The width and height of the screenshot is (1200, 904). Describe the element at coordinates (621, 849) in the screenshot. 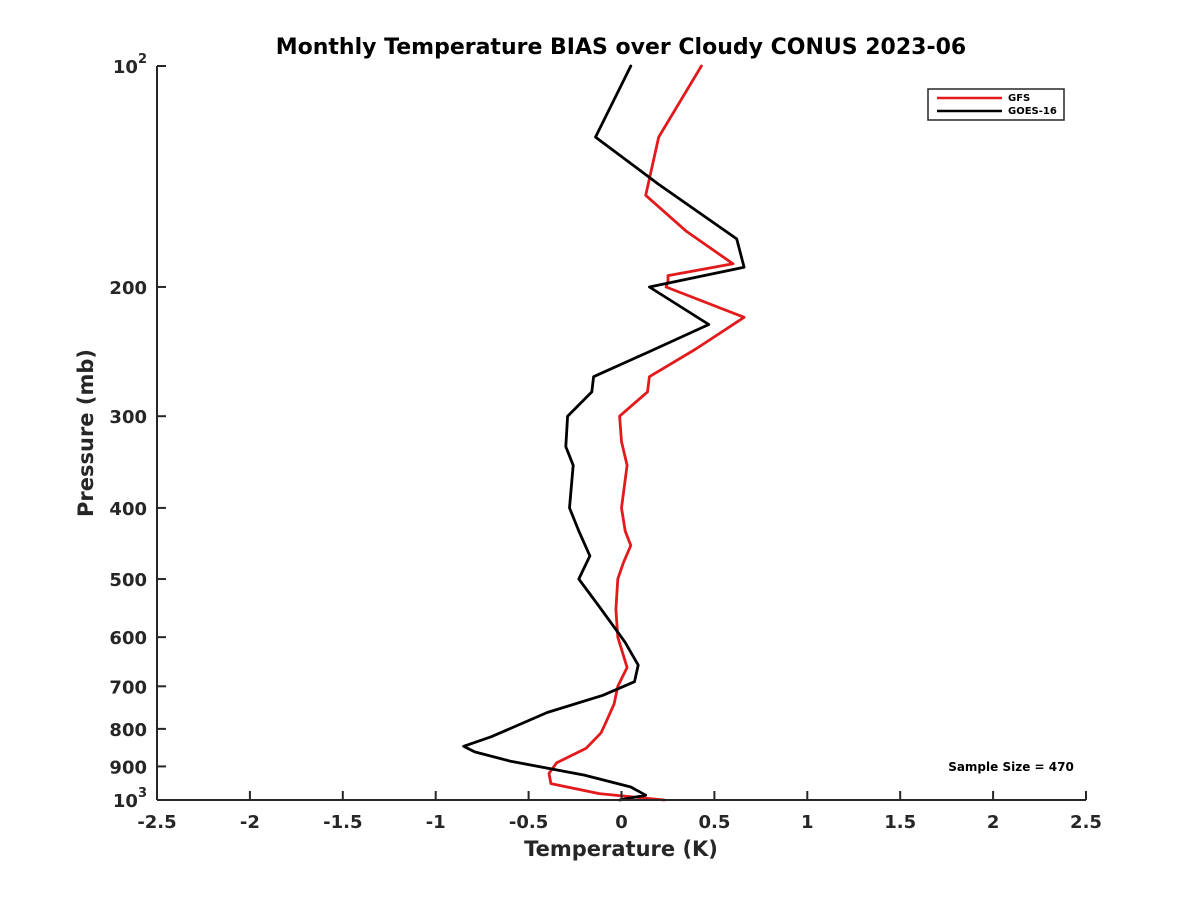

I see `x-axis-label: Temperature (K)` at that location.